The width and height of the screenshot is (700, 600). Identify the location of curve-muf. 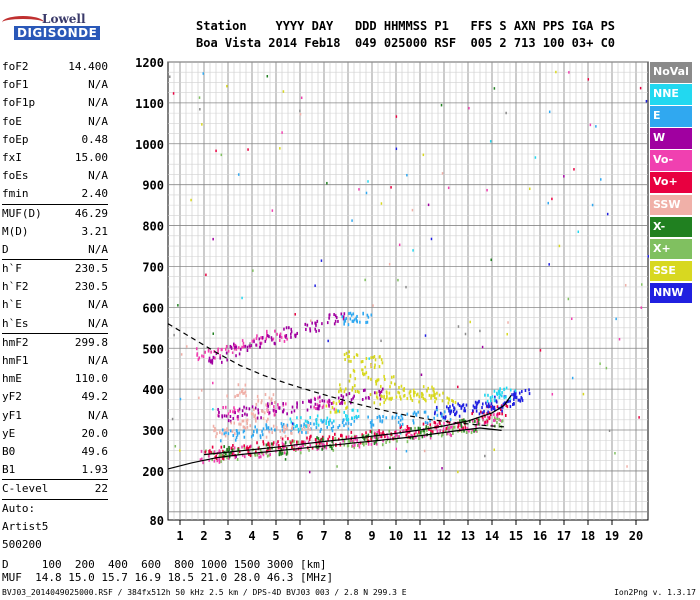
(336, 375).